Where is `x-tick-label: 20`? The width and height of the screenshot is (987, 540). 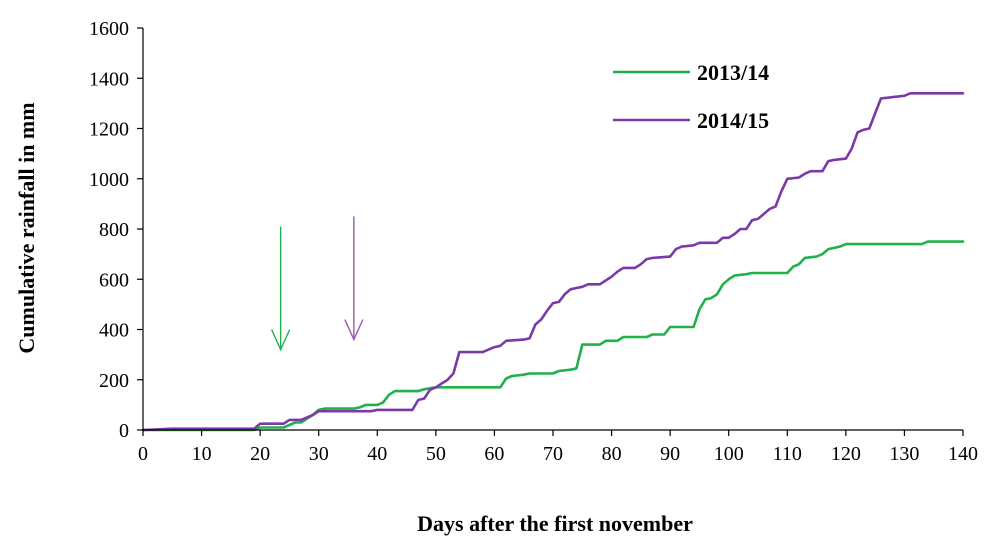 x-tick-label: 20 is located at coordinates (260, 454).